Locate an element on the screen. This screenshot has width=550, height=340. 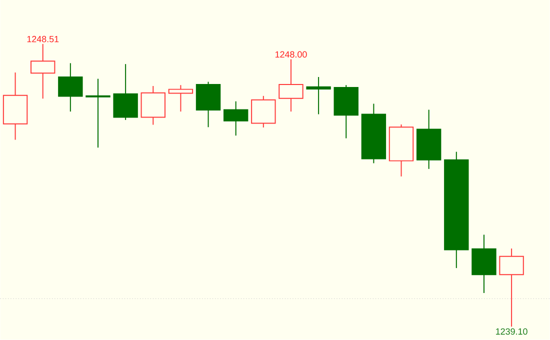
annotation: 1248.51 is located at coordinates (43, 39).